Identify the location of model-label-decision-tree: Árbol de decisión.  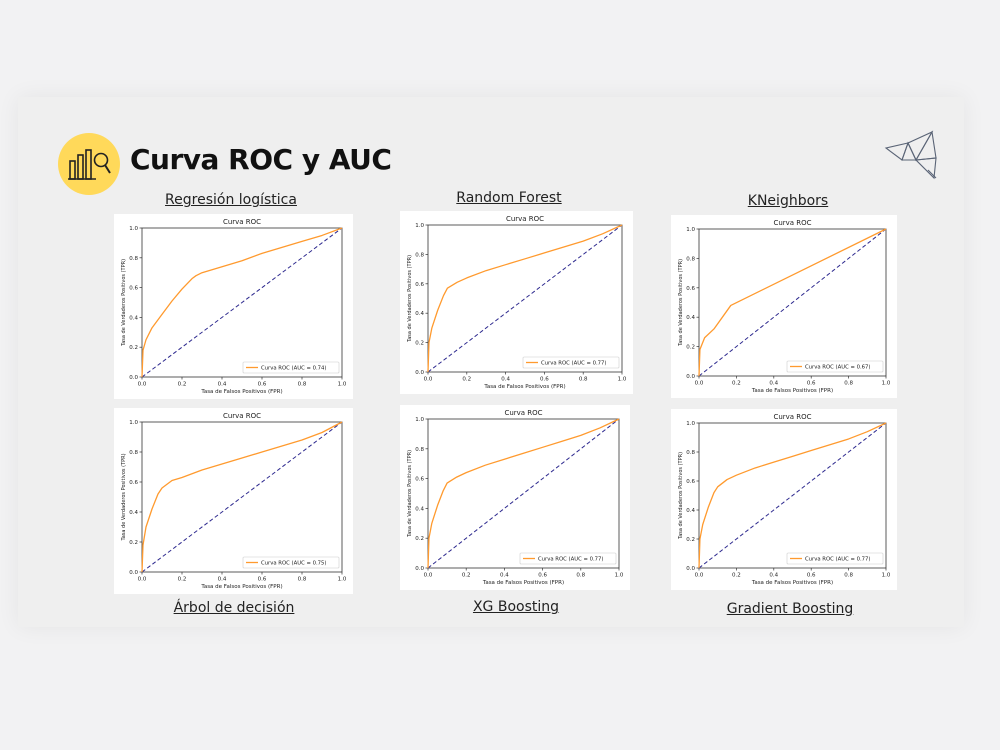
(234, 608).